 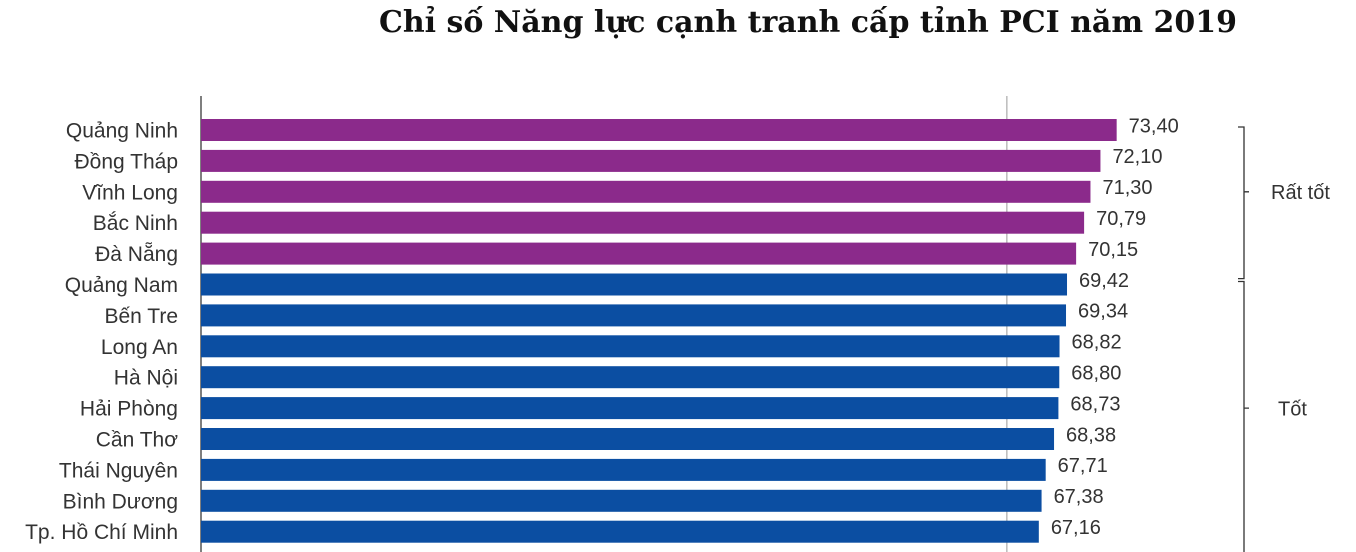 I want to click on group-label: Rất tốt, so click(x=1300, y=193).